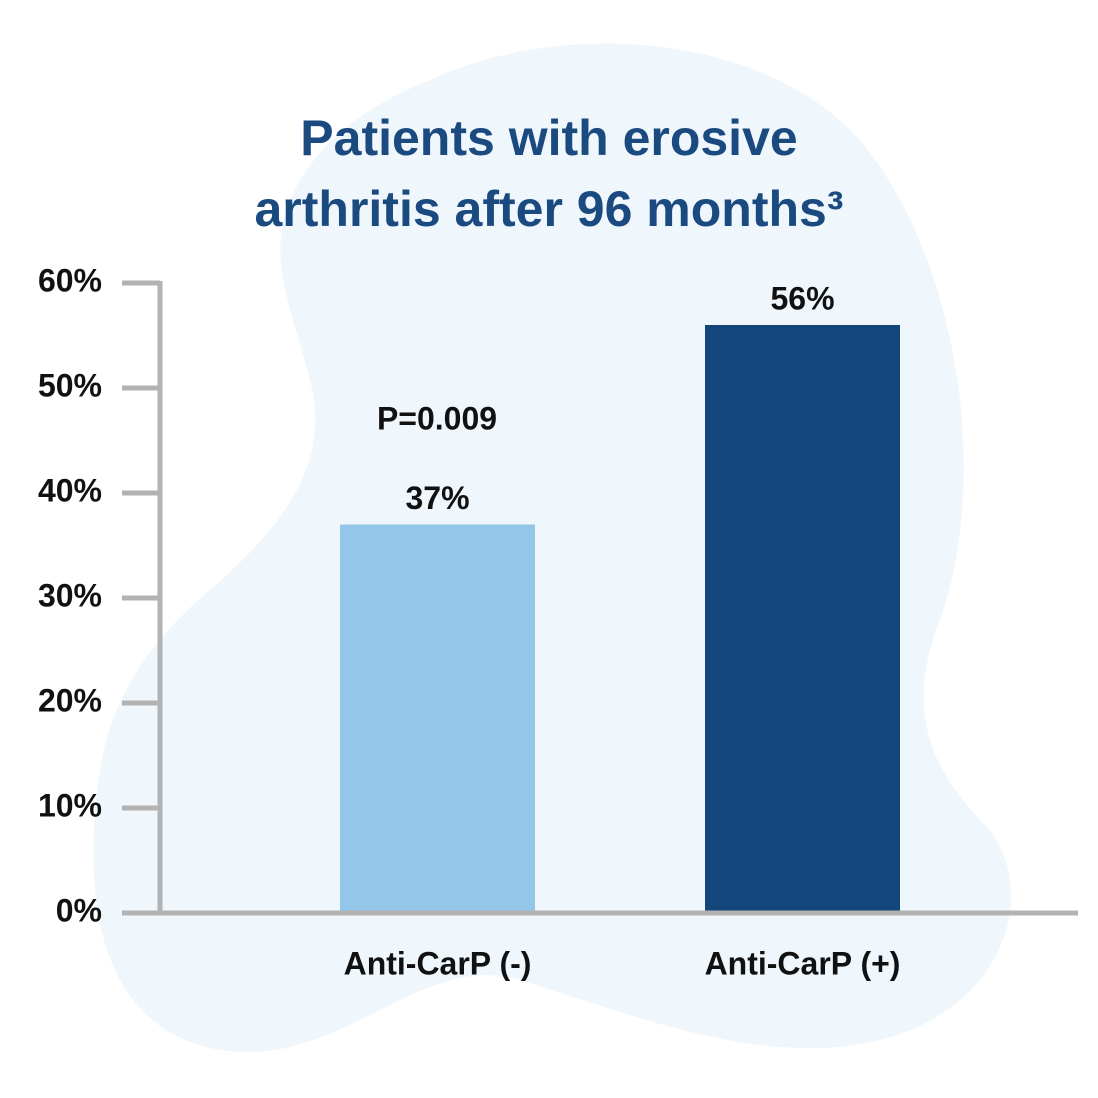  I want to click on y-tick-label: 0%, so click(79, 910).